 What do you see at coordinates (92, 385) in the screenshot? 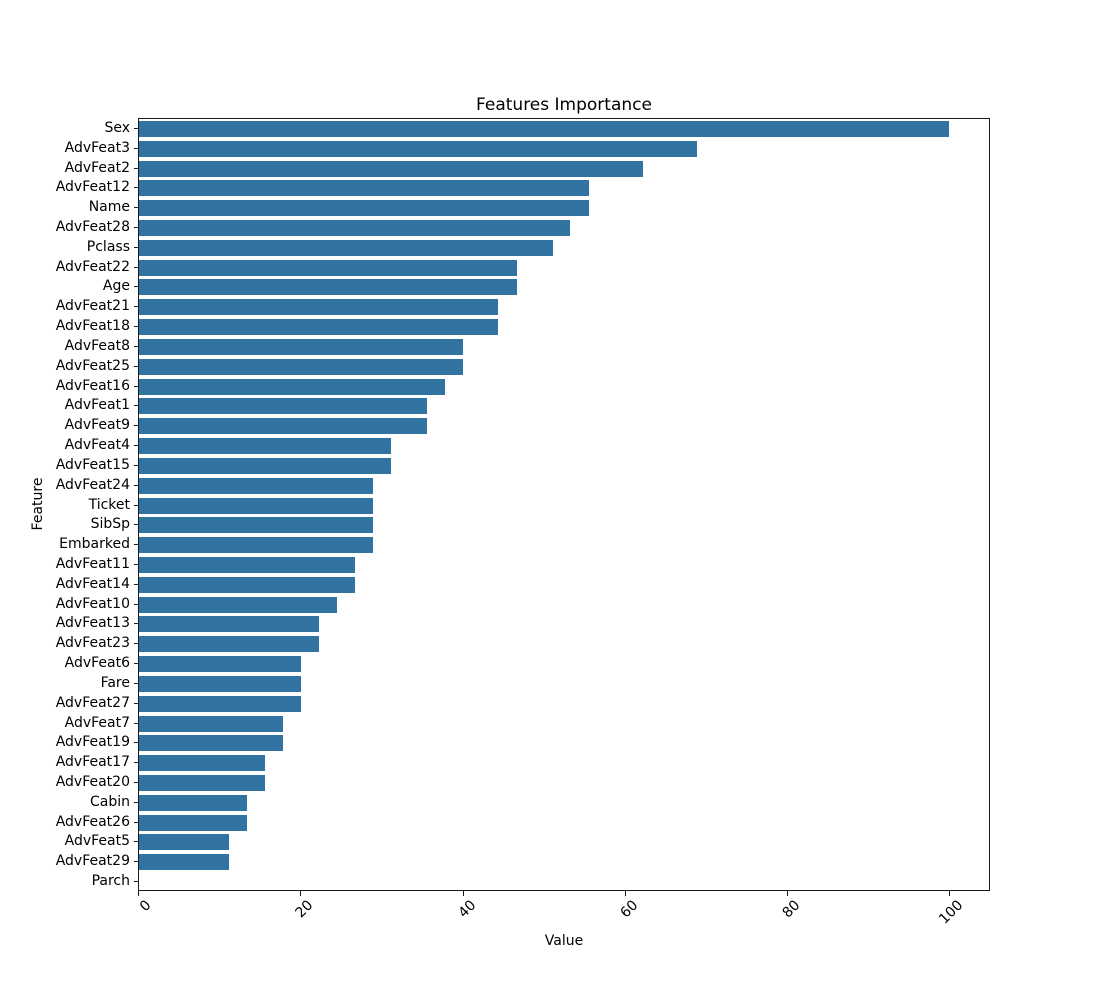
I see `y-tick-label: AdvFeat16` at bounding box center [92, 385].